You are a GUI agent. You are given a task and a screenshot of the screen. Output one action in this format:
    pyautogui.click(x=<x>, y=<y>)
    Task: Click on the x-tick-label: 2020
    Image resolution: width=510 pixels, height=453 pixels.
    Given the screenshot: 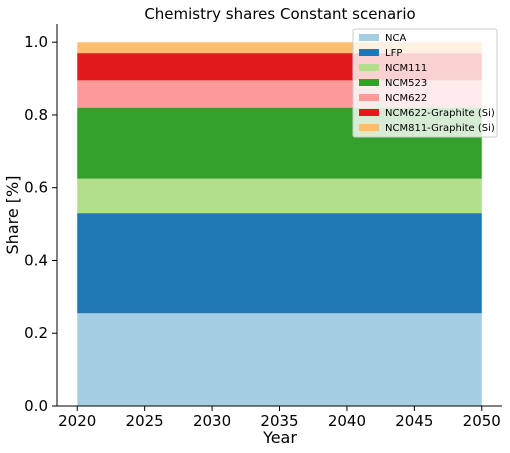 What is the action you would take?
    pyautogui.click(x=77, y=421)
    